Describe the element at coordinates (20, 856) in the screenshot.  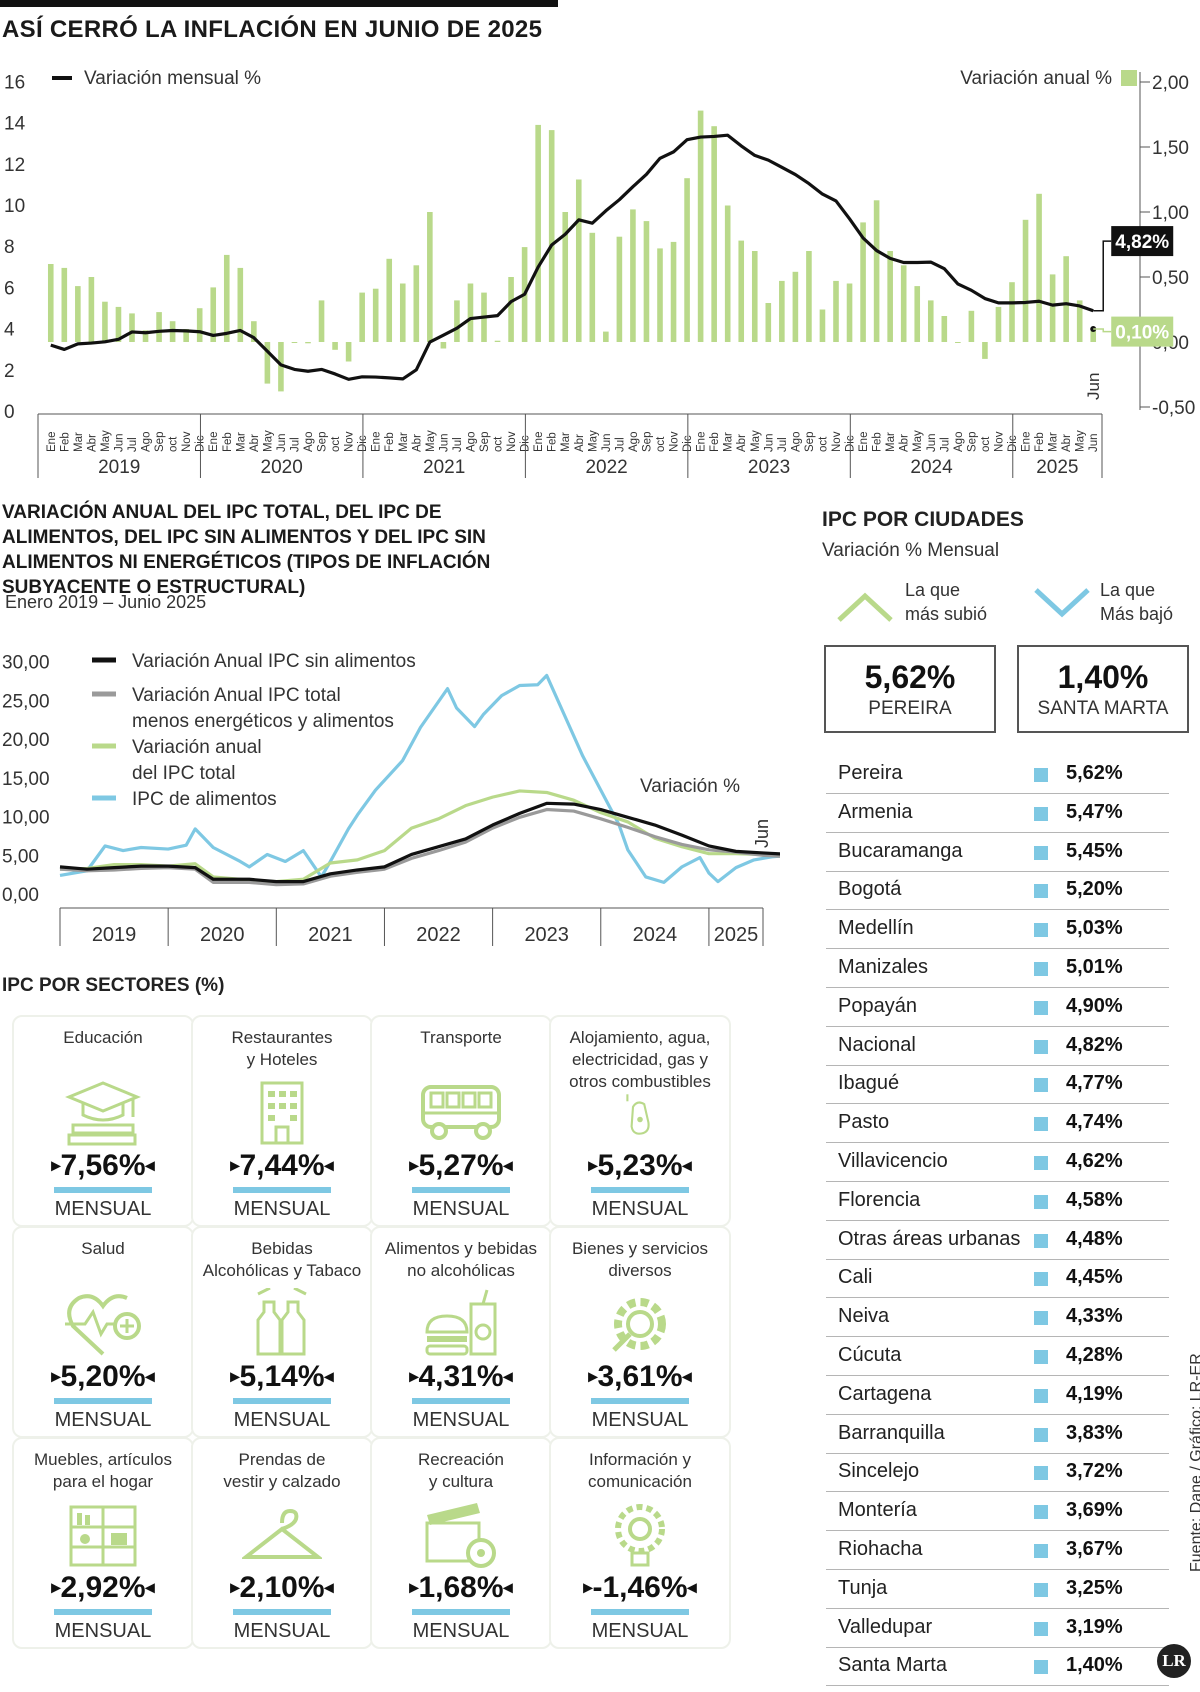
I see `y-tick: 5,00` at that location.